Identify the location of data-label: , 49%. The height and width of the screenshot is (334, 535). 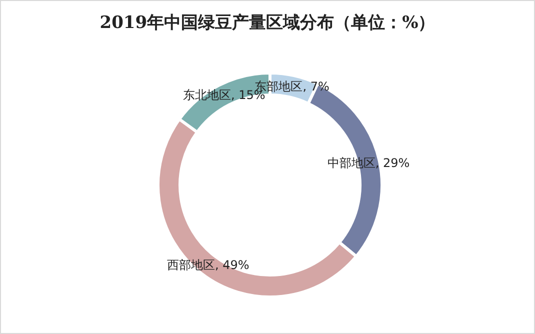
(232, 265).